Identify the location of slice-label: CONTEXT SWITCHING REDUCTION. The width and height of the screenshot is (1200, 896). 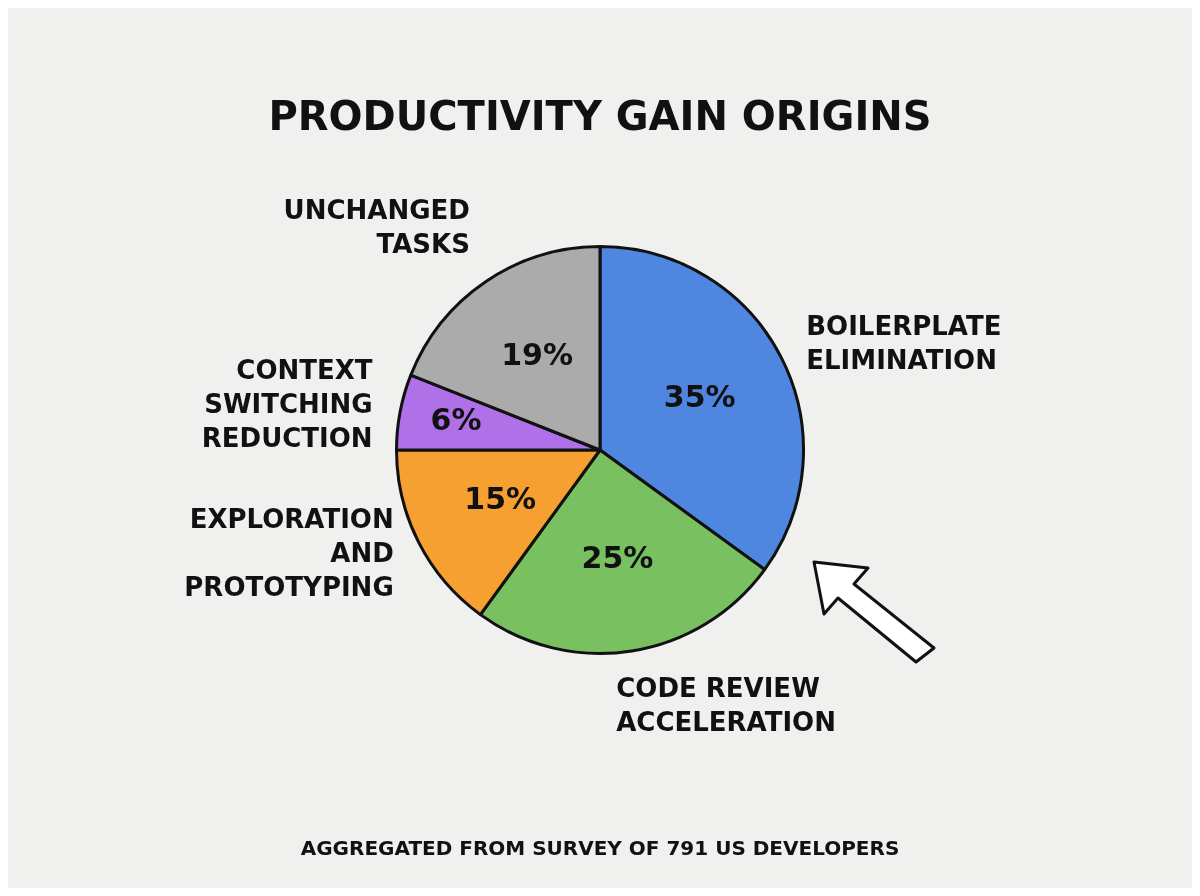
(287, 404).